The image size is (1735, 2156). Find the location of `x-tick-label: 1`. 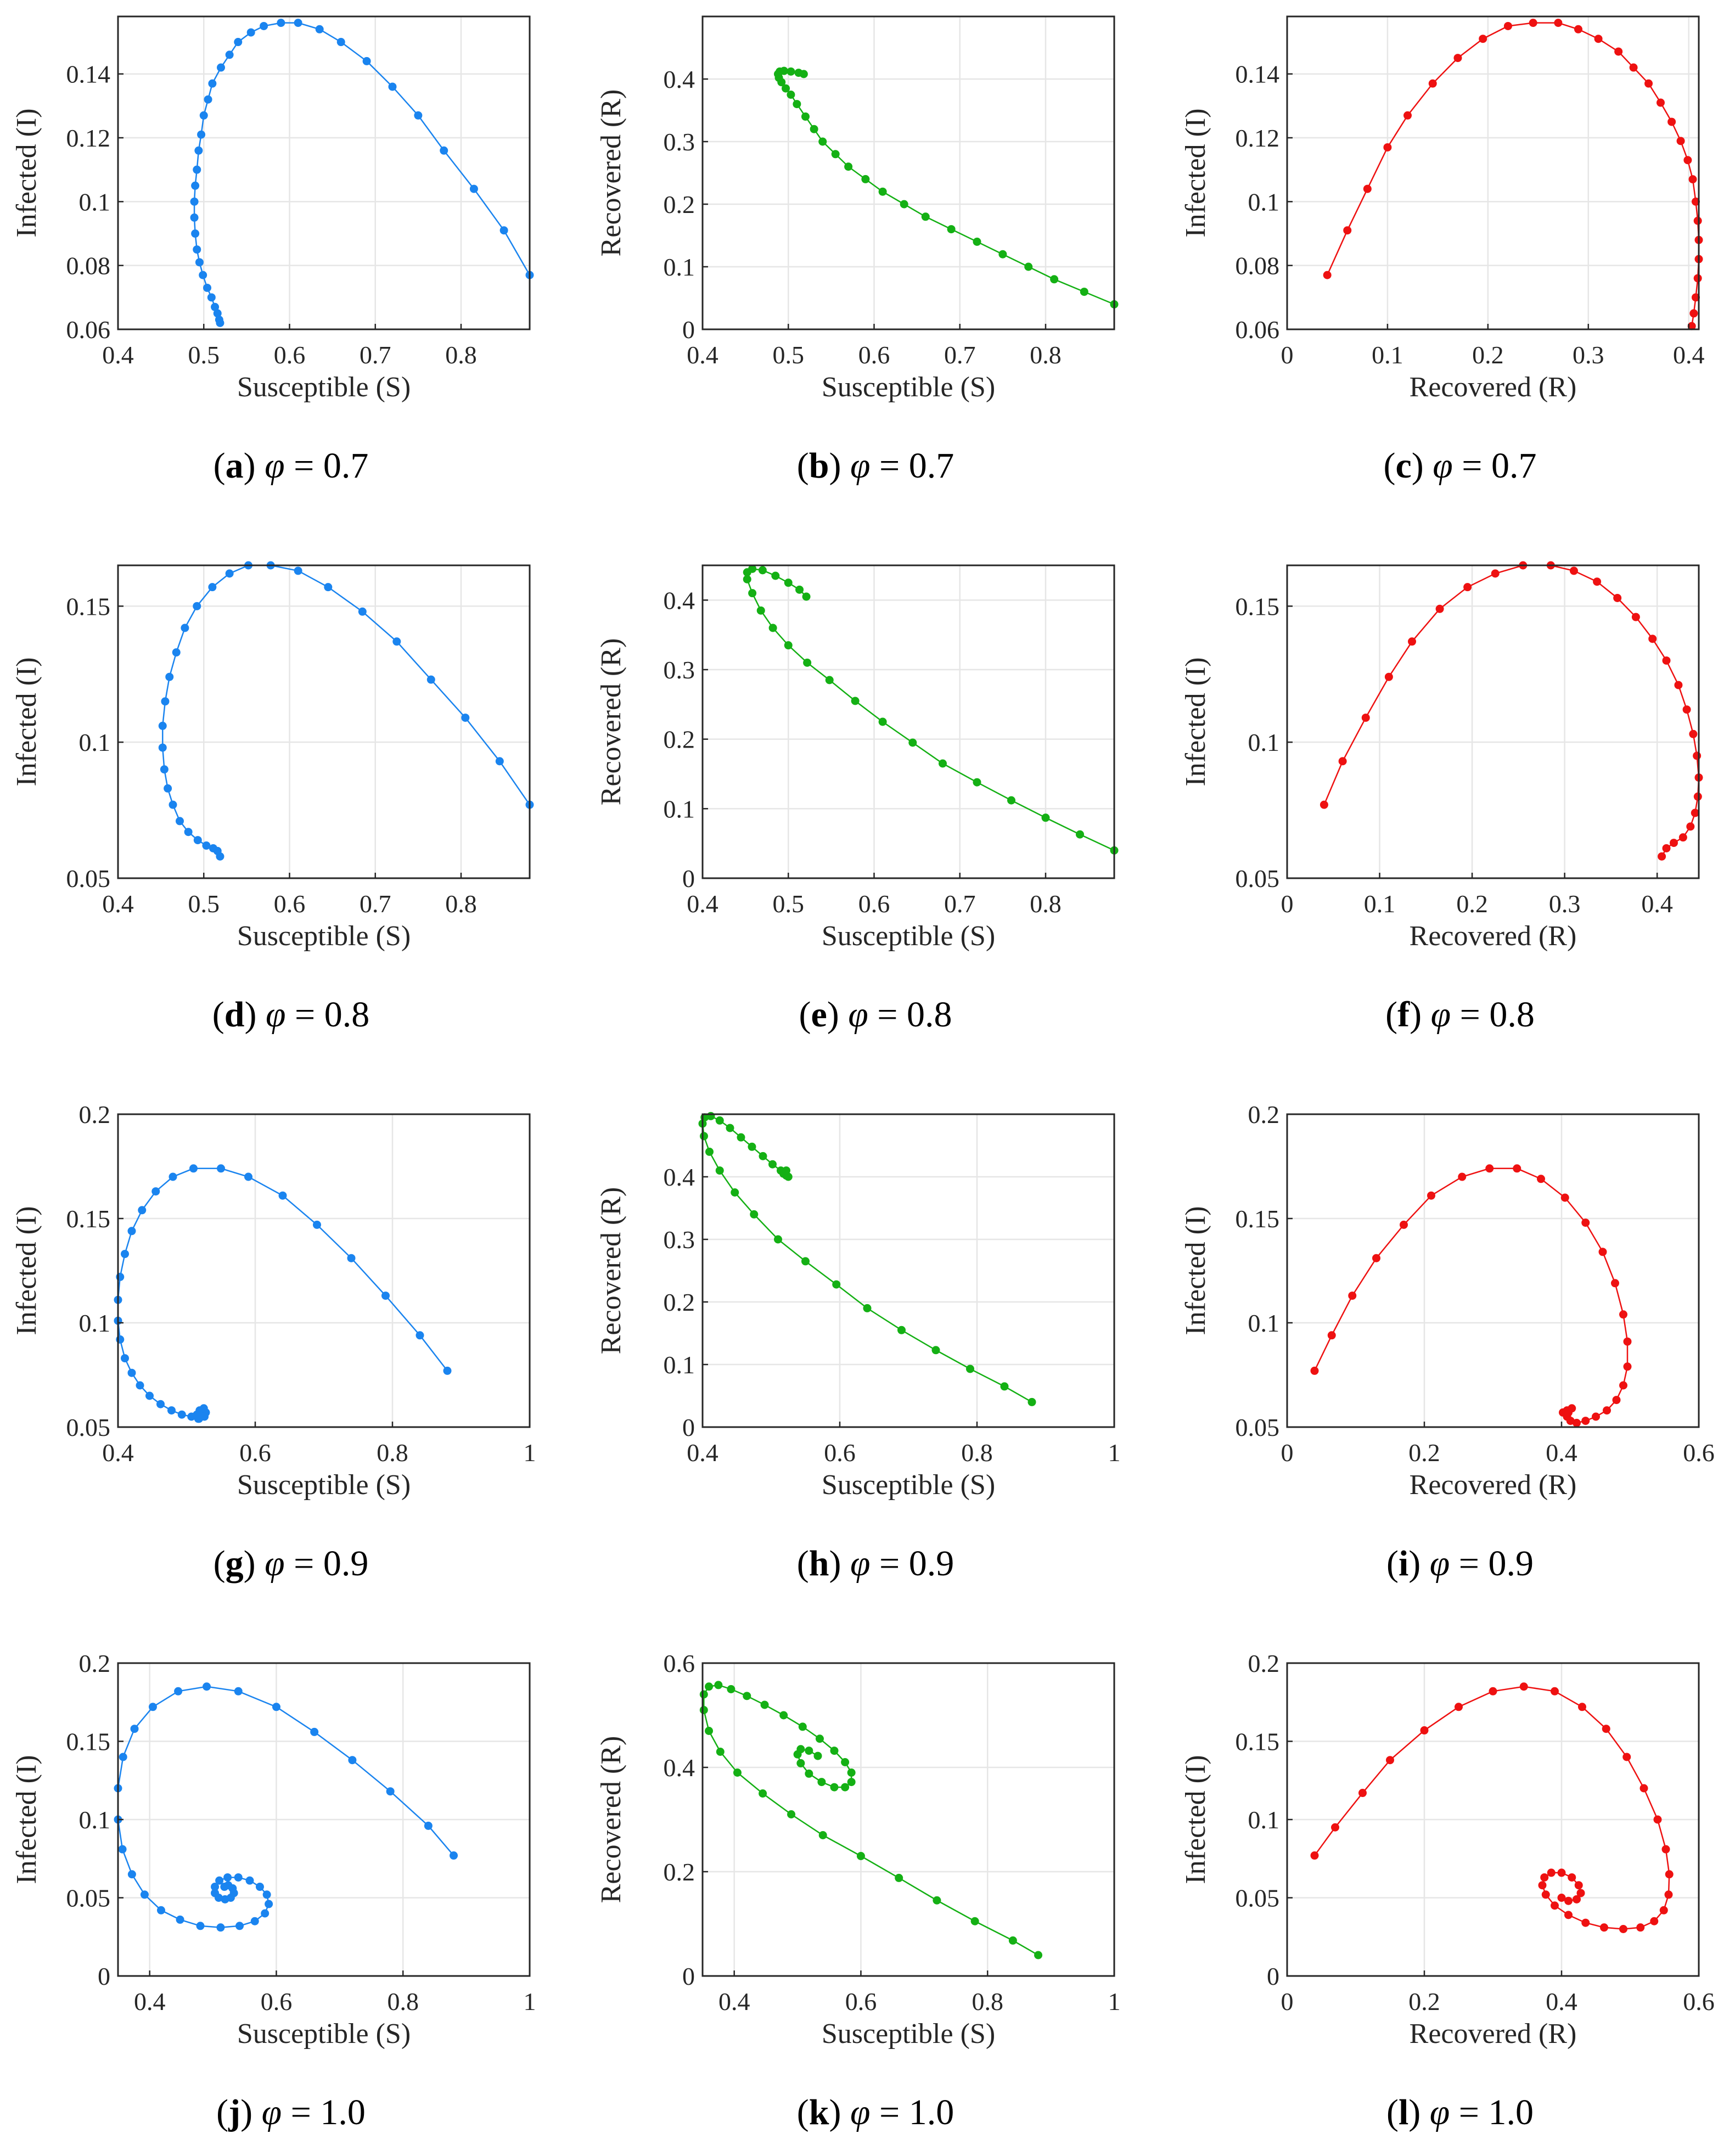

x-tick-label: 1 is located at coordinates (1114, 1453).